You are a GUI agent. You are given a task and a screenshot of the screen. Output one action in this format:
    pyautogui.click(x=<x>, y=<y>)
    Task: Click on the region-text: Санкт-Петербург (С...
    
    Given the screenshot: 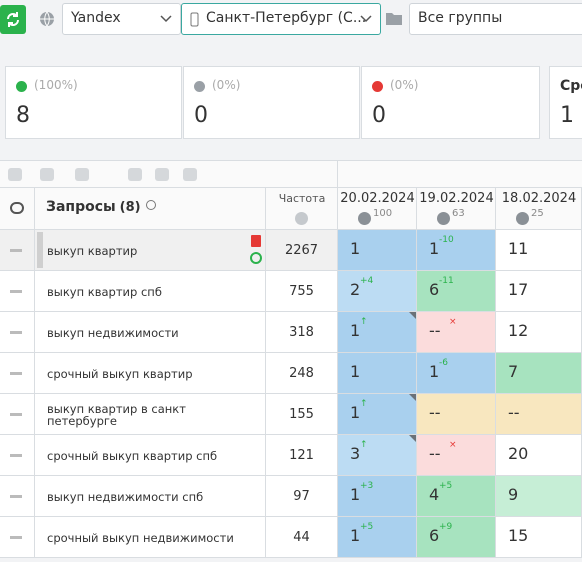 What is the action you would take?
    pyautogui.click(x=286, y=18)
    